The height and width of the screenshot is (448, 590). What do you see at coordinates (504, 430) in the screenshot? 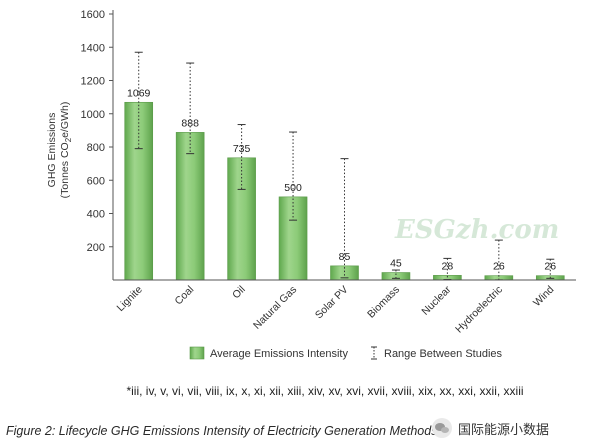
I see `wechat-label: 国际能源小数据` at bounding box center [504, 430].